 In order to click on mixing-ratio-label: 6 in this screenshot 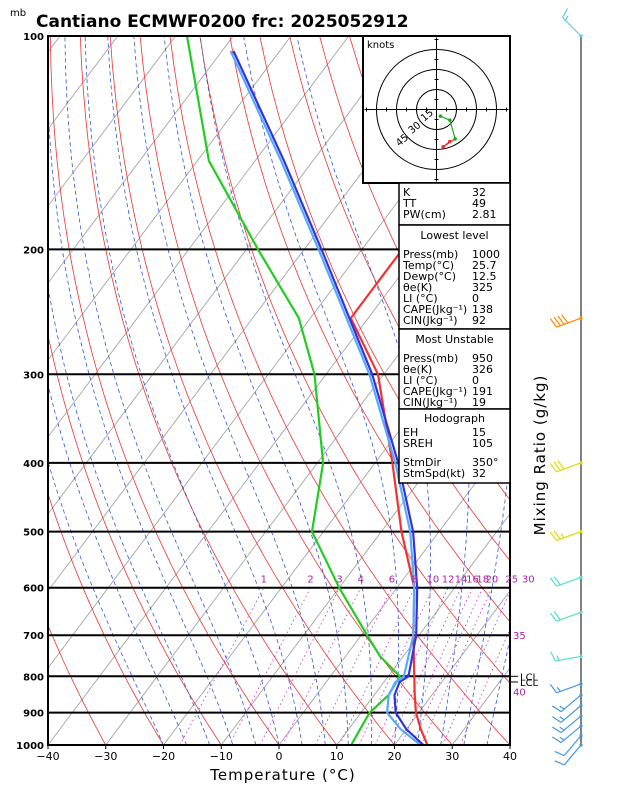, I will do `click(392, 580)`.